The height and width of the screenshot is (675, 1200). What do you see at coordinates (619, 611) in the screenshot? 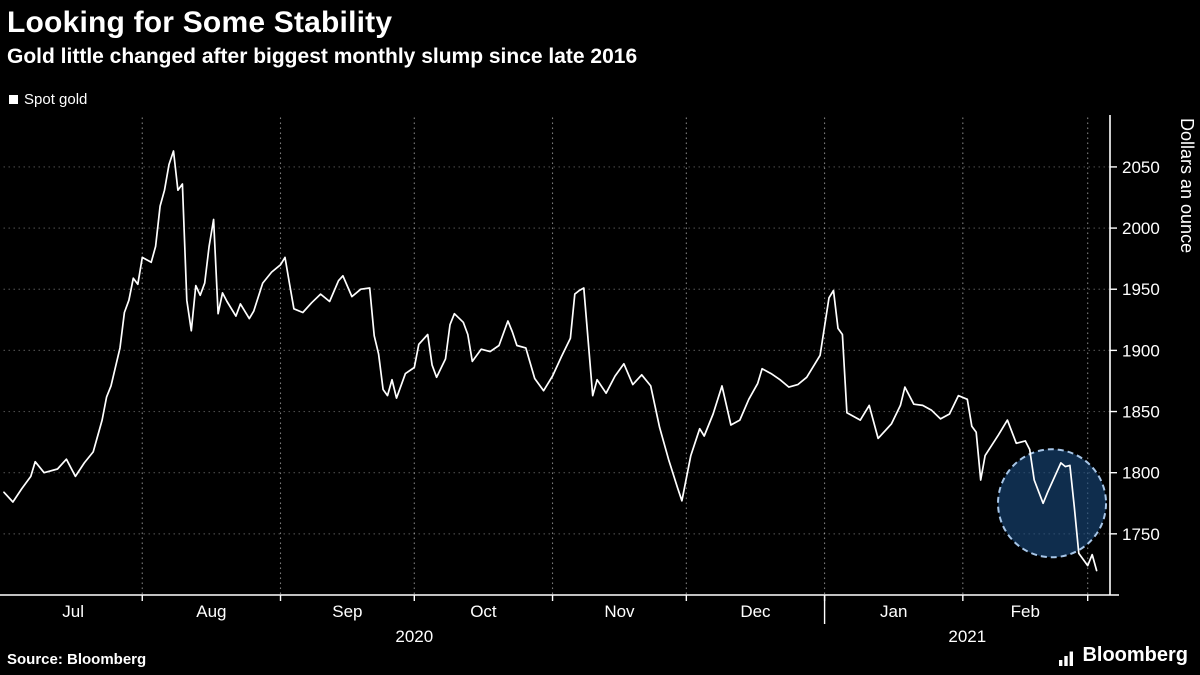
I see `x-month-label: Nov` at bounding box center [619, 611].